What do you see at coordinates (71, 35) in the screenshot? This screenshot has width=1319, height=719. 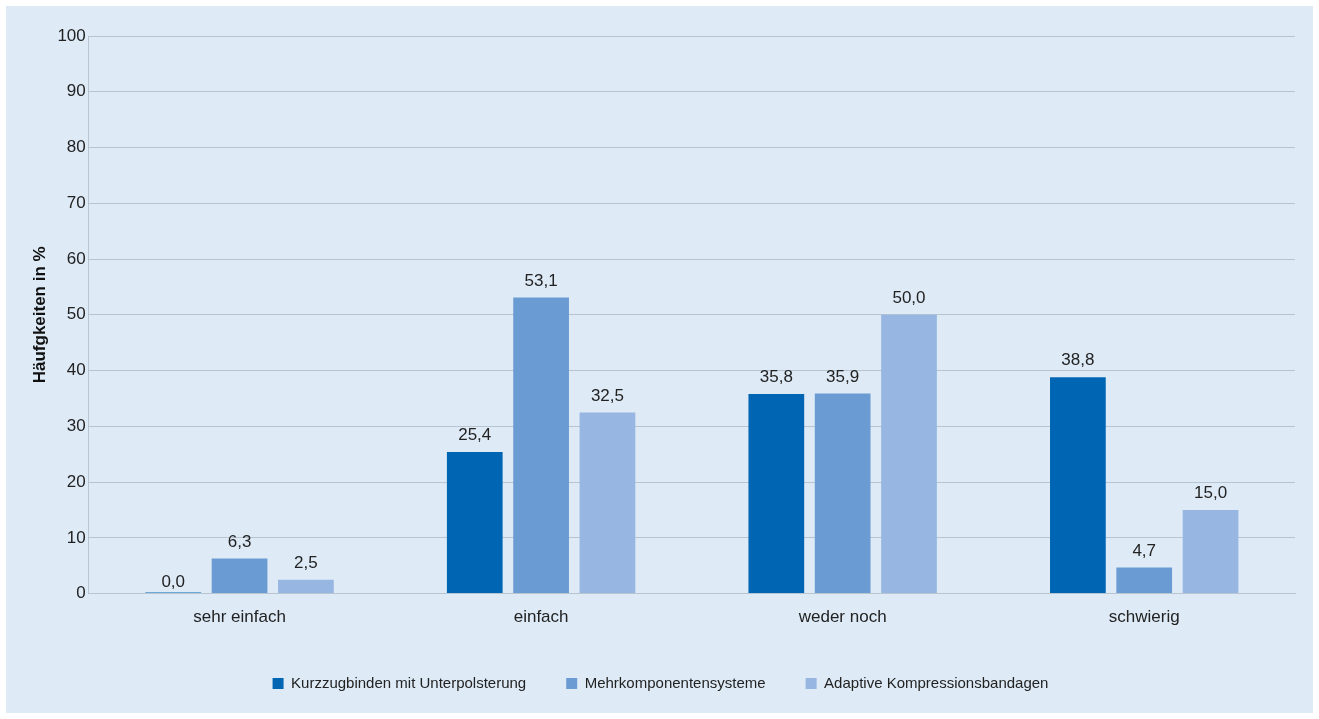 I see `y-tick-label: 100` at bounding box center [71, 35].